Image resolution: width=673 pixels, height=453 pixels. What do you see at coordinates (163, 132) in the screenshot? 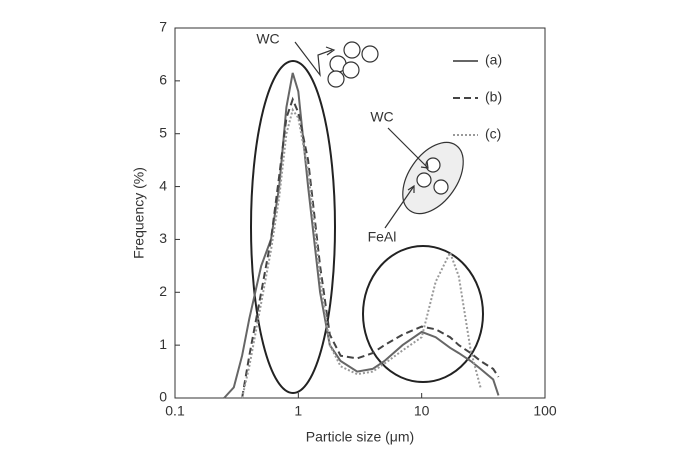
I see `y-tick-label: 5` at bounding box center [163, 132].